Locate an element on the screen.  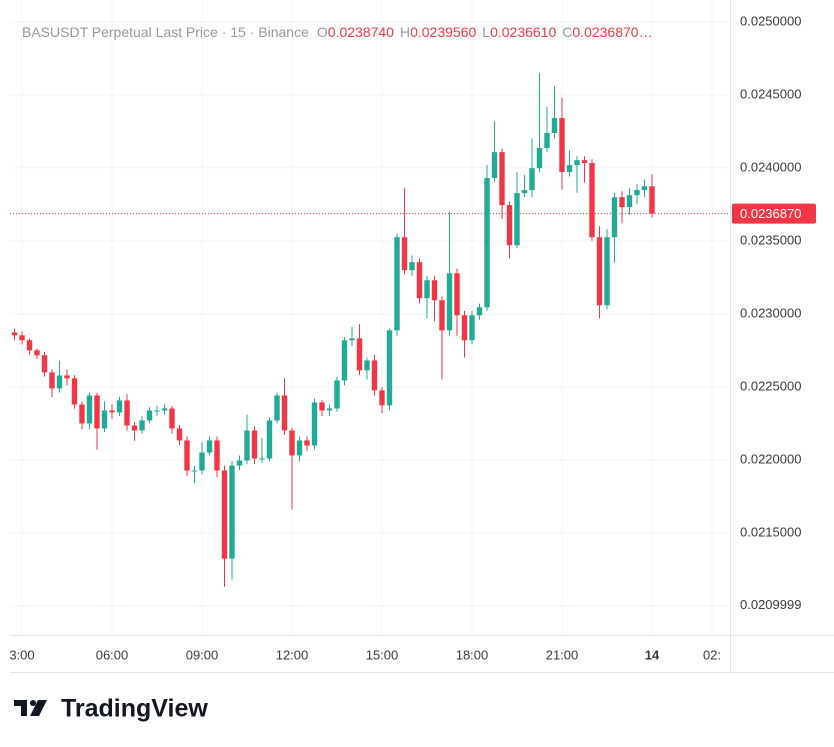
x-tick-label: 3:00 is located at coordinates (21, 654).